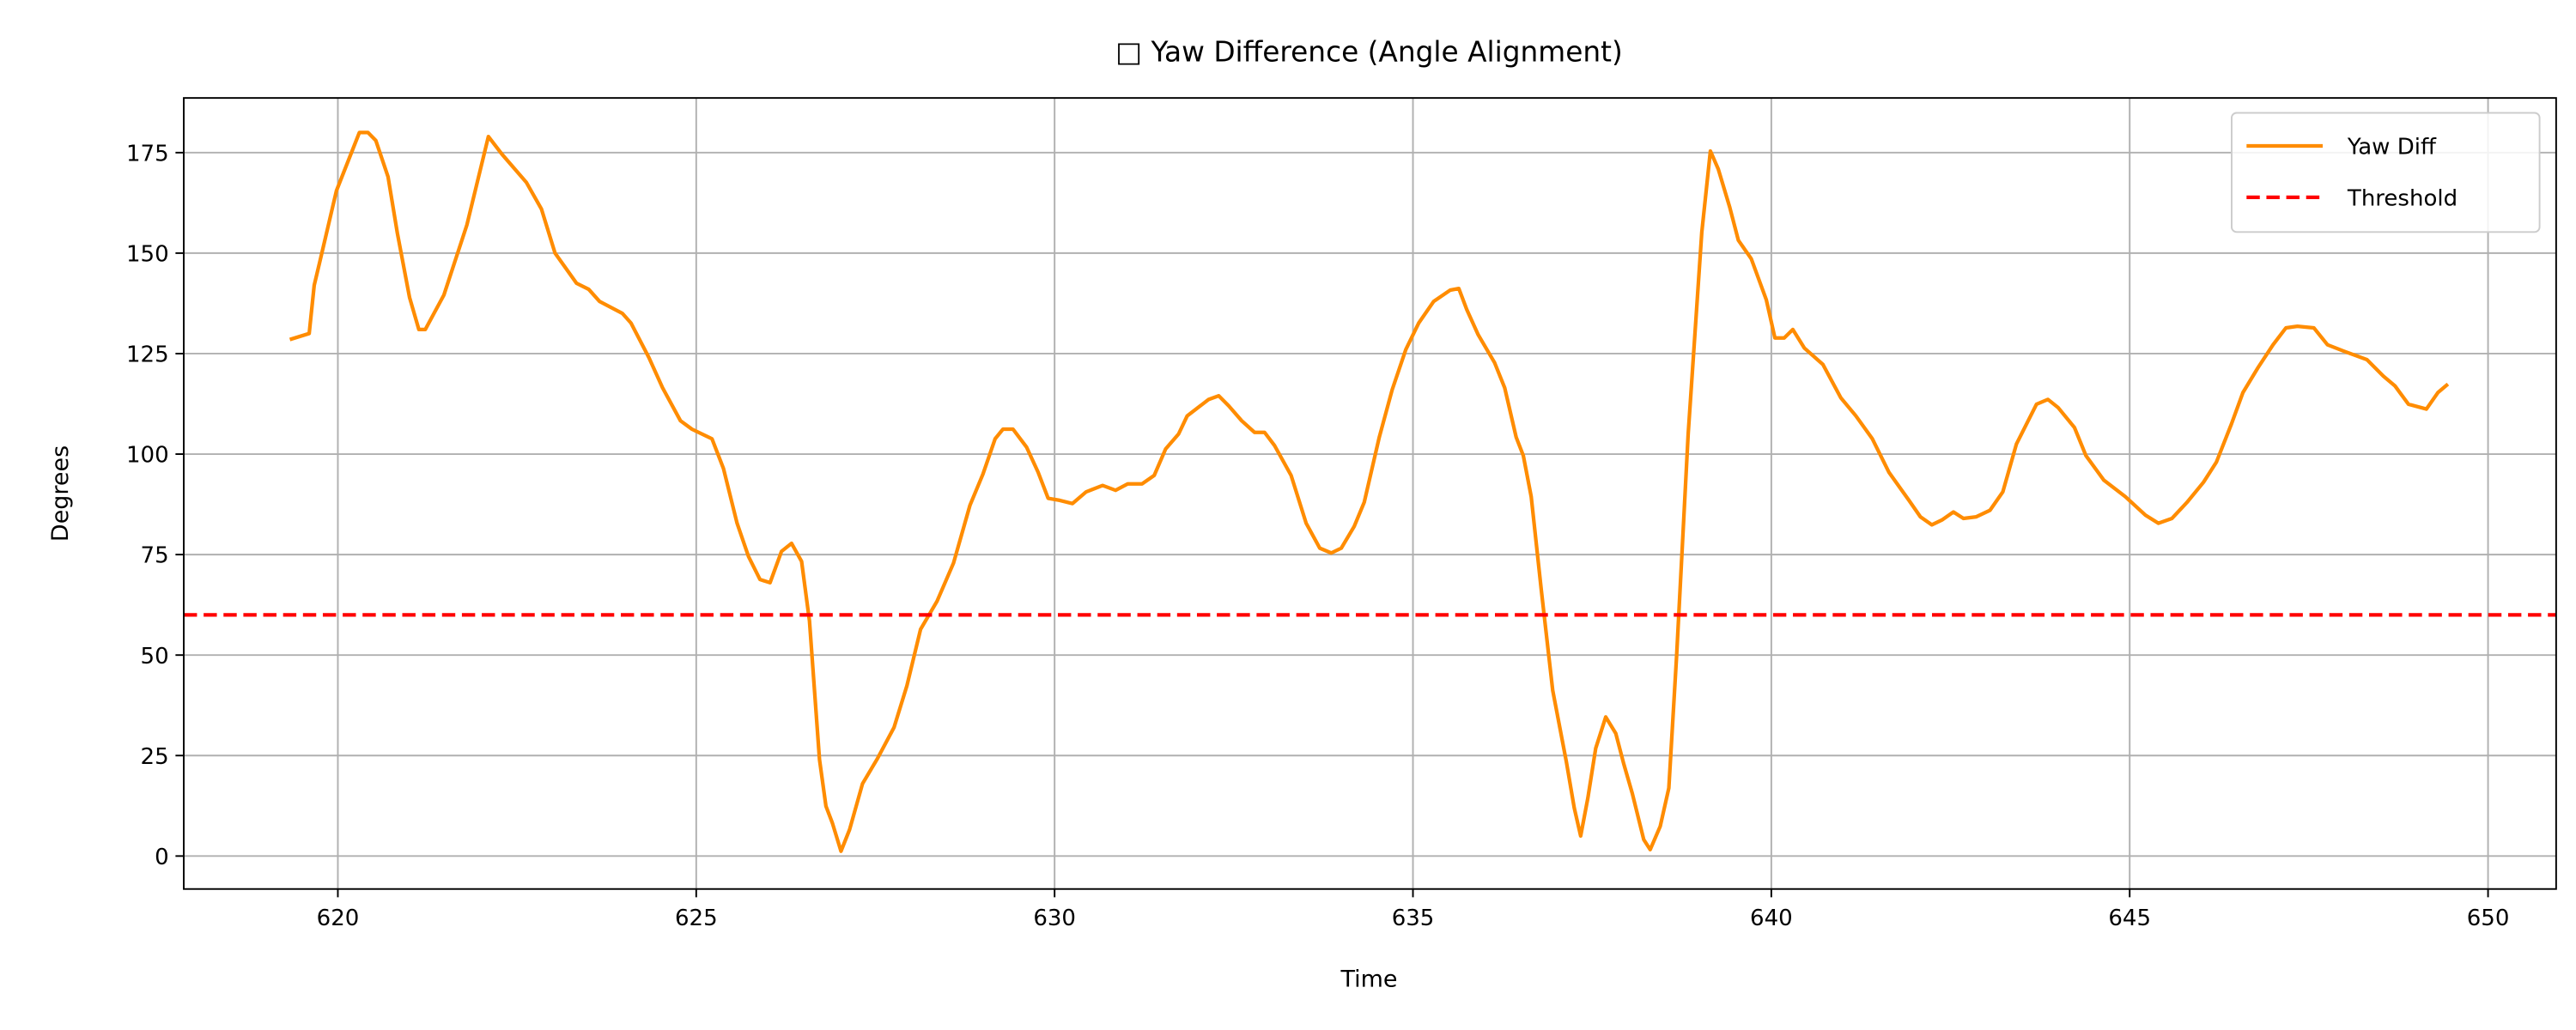  What do you see at coordinates (61, 493) in the screenshot?
I see `y-axis-label: Degrees` at bounding box center [61, 493].